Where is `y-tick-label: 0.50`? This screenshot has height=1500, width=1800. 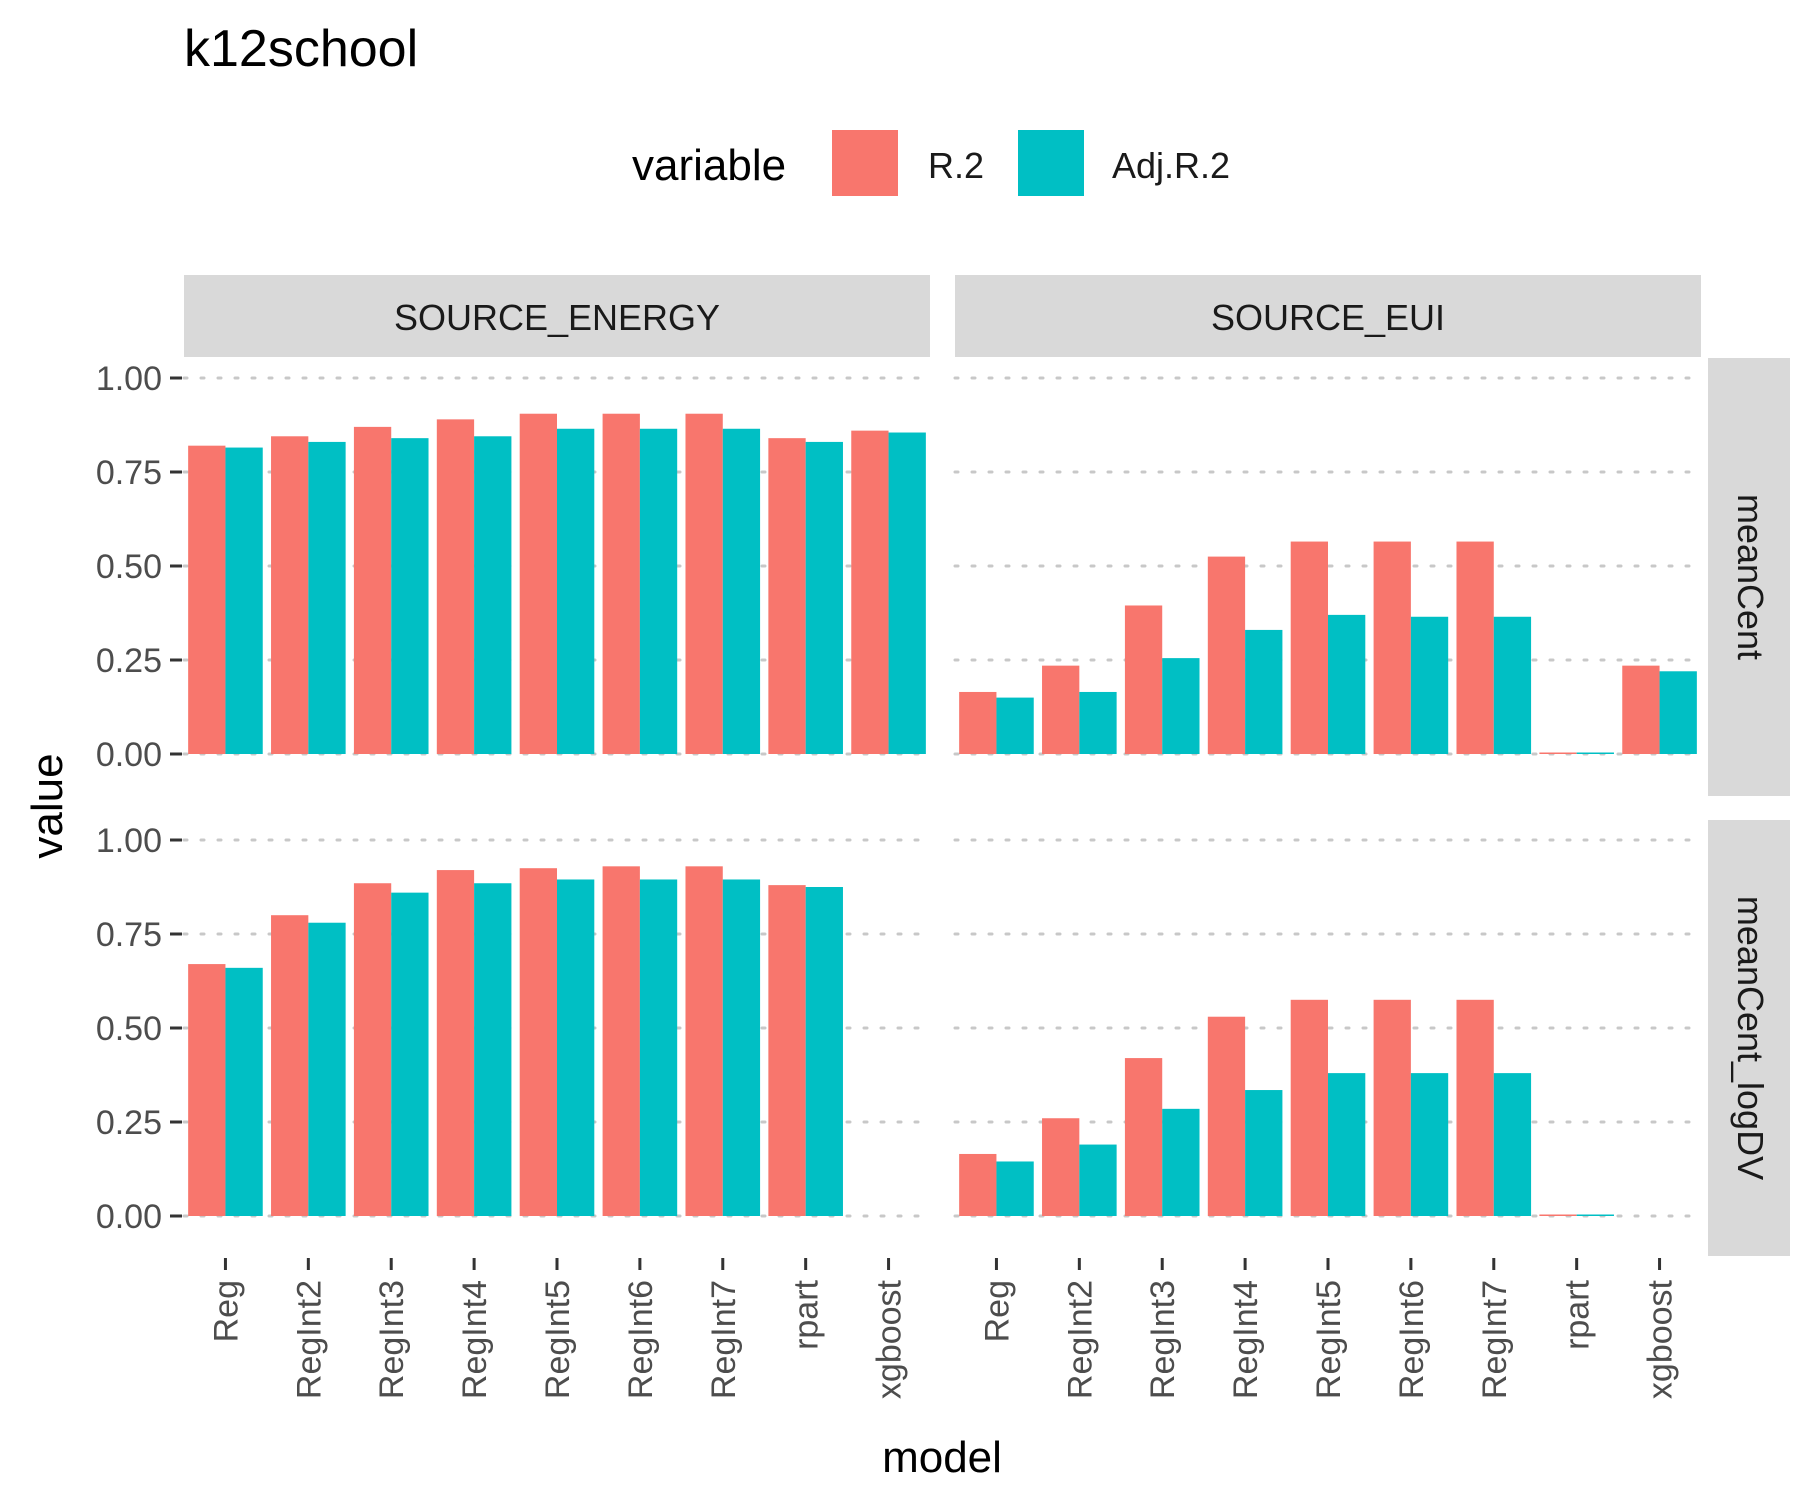
y-tick-label: 0.50 is located at coordinates (129, 1029).